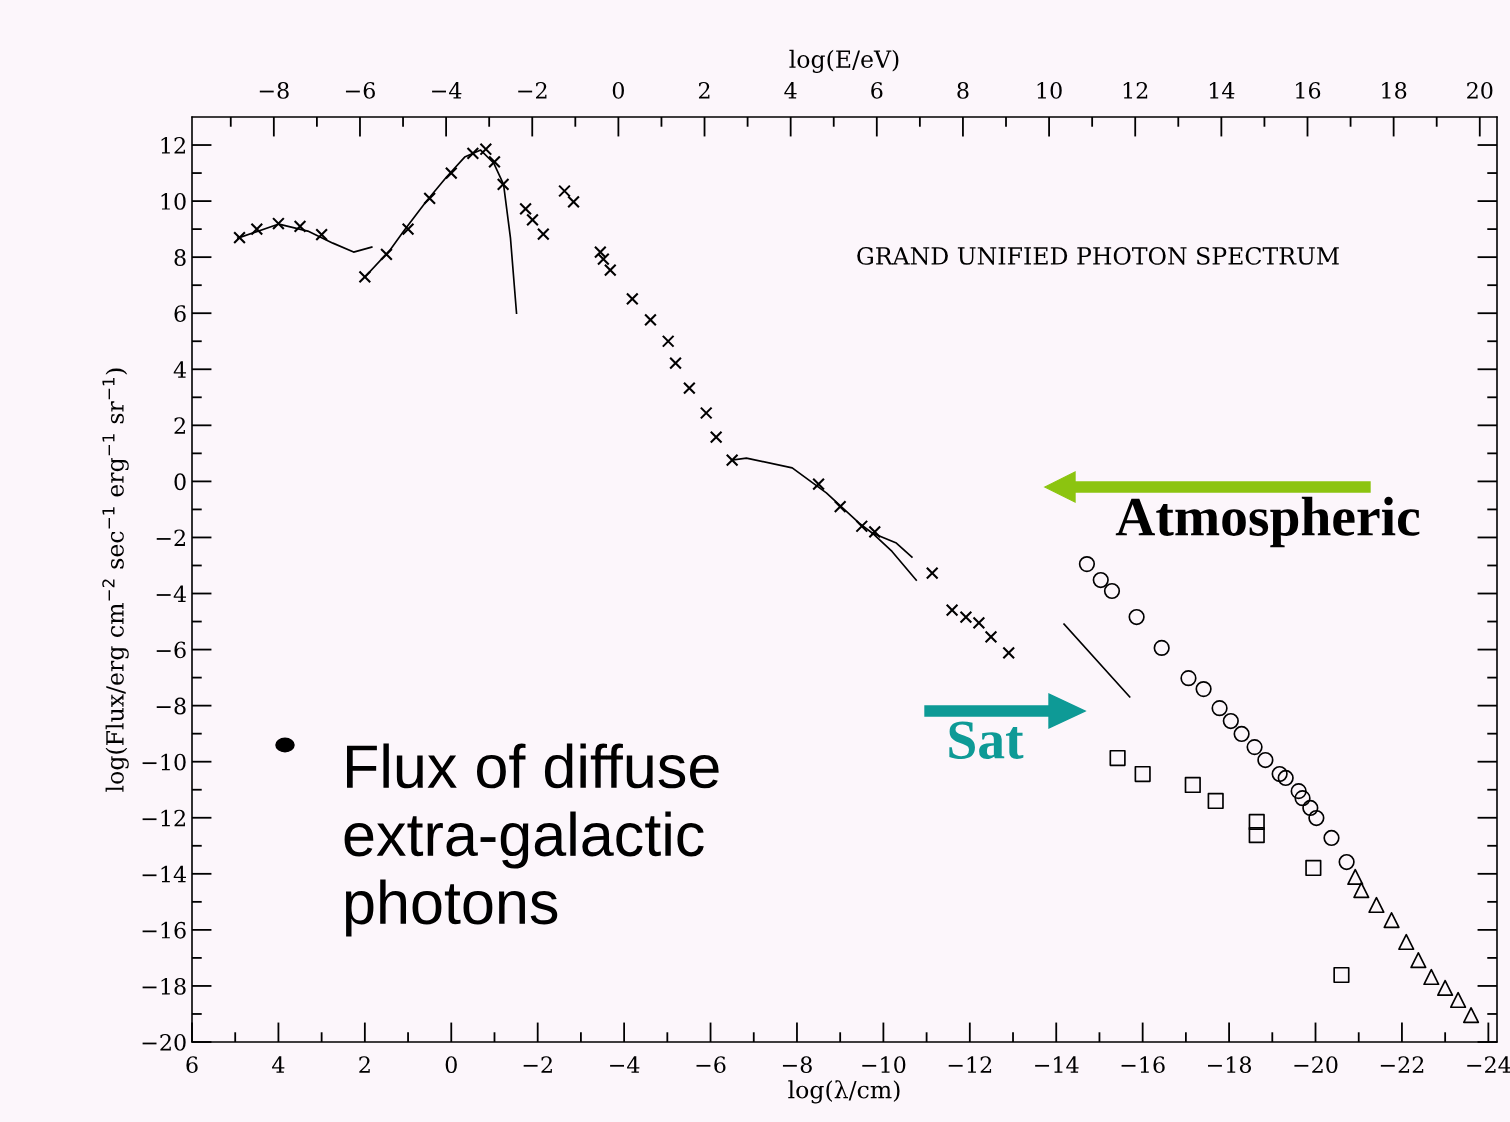 The width and height of the screenshot is (1510, 1122). Describe the element at coordinates (171, 593) in the screenshot. I see `y-tick-label: −4` at that location.